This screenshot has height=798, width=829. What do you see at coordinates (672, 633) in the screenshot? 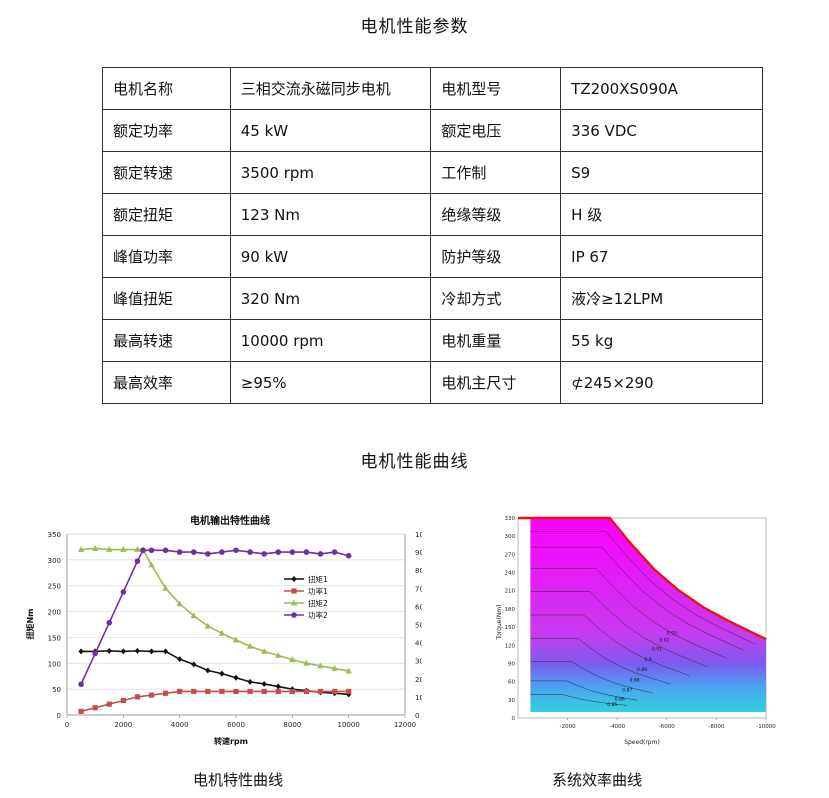
I see `contour-label: 0.93` at bounding box center [672, 633].